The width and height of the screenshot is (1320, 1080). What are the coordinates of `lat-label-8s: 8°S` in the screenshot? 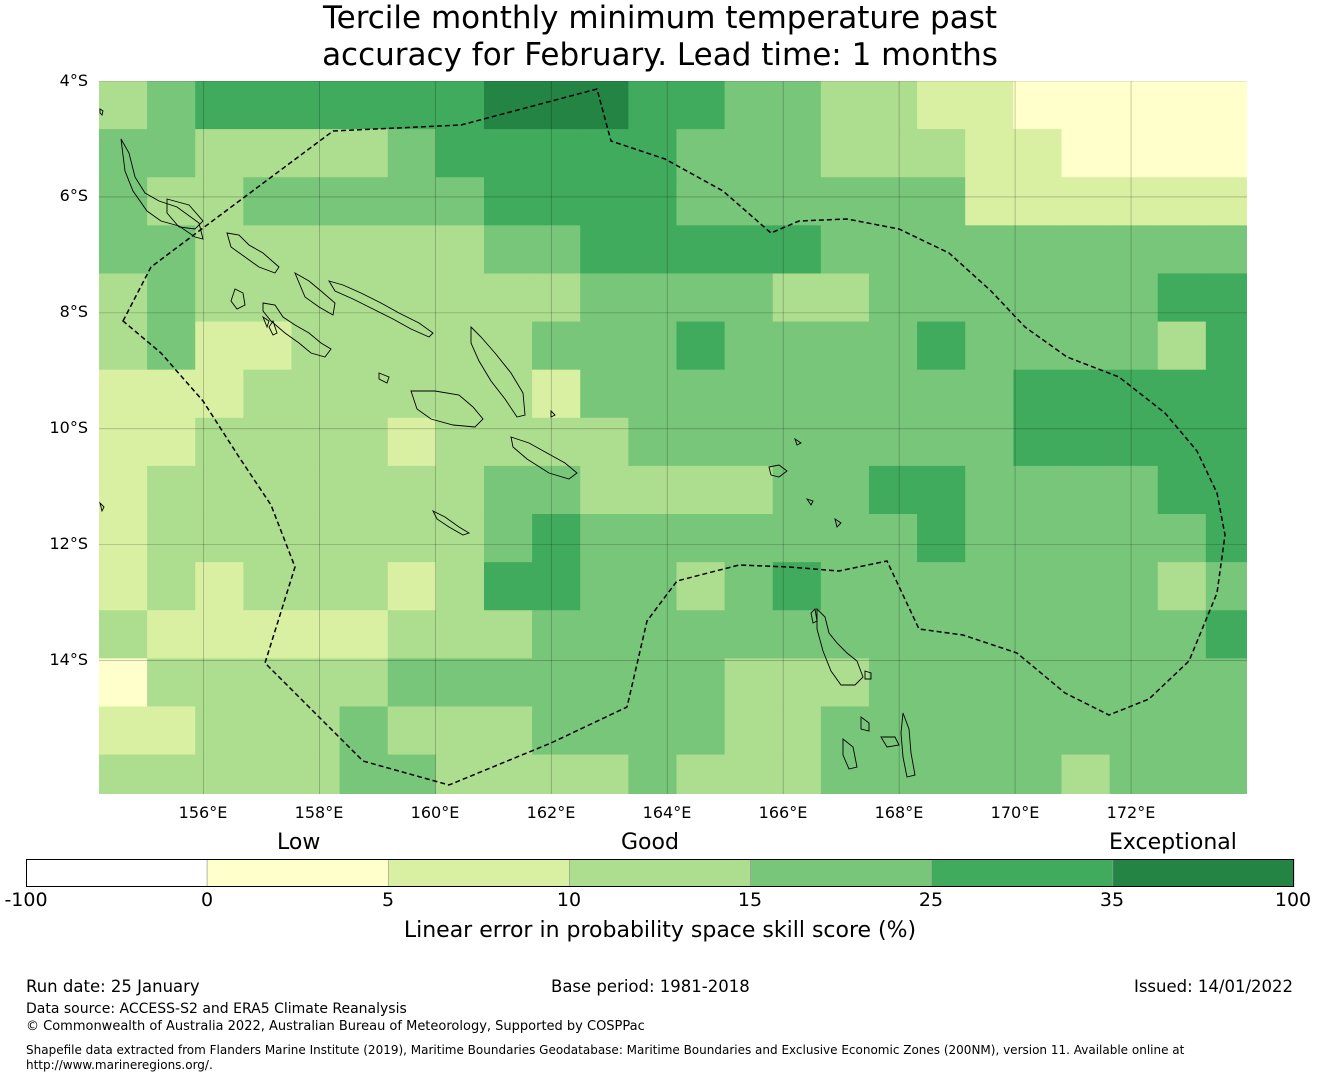 It's located at (73, 311).